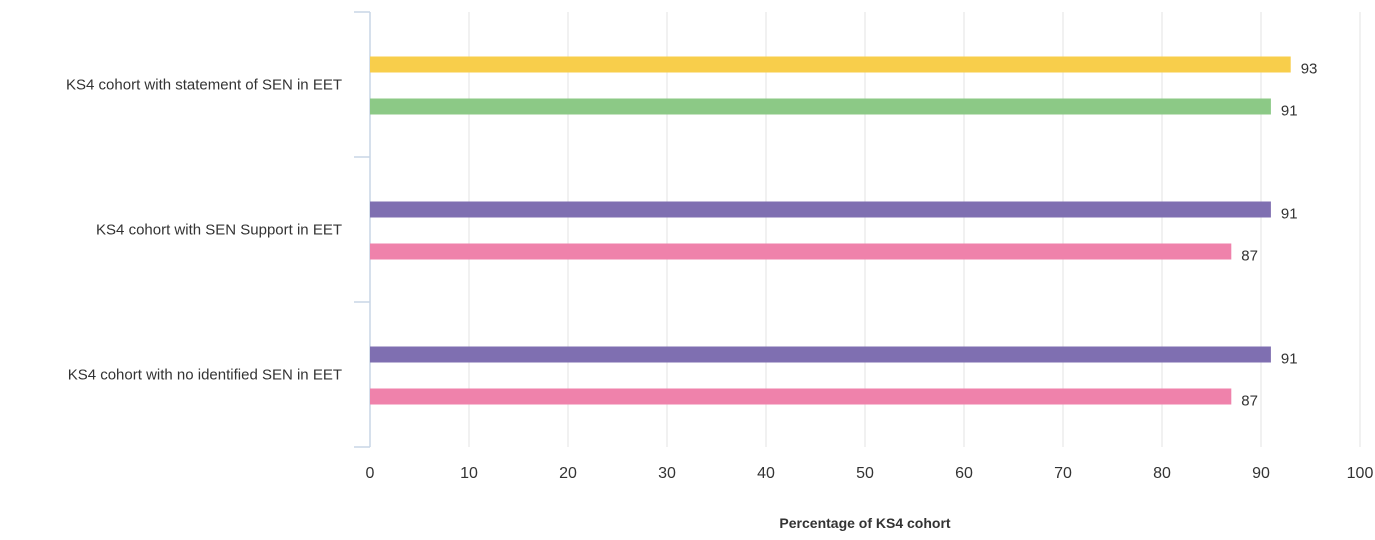  I want to click on x-tick-label: 80, so click(1162, 473).